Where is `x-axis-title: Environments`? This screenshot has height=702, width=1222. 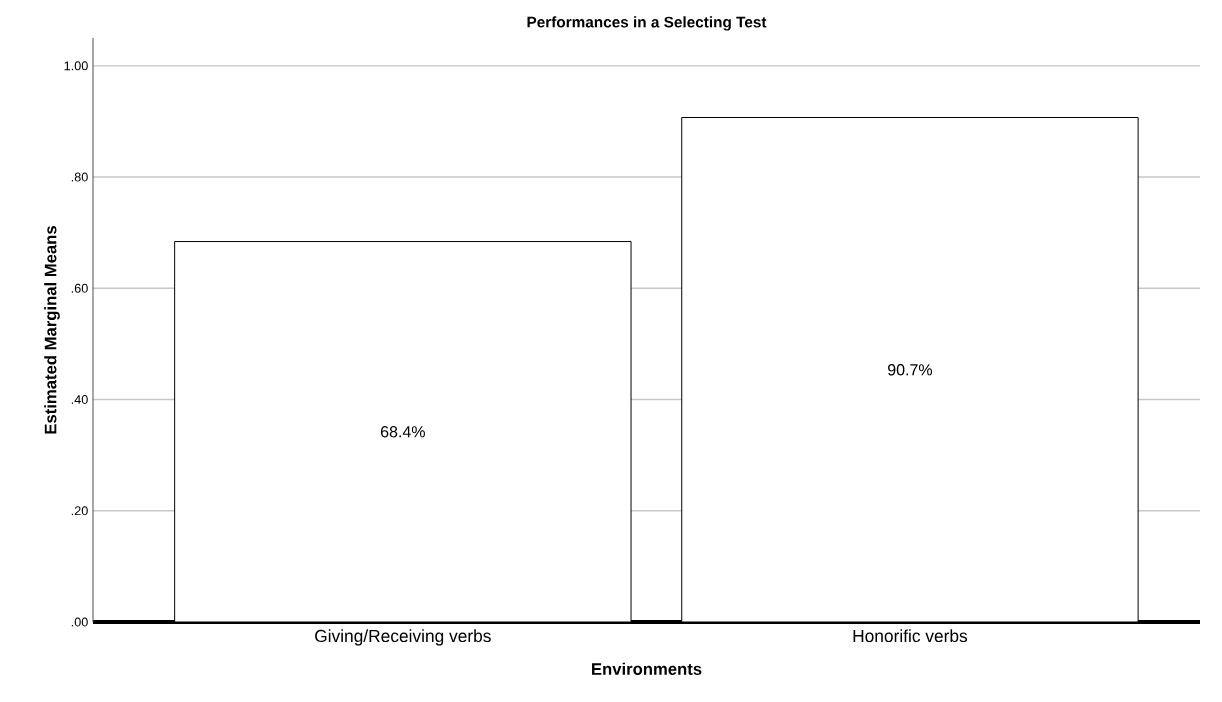 x-axis-title: Environments is located at coordinates (647, 668).